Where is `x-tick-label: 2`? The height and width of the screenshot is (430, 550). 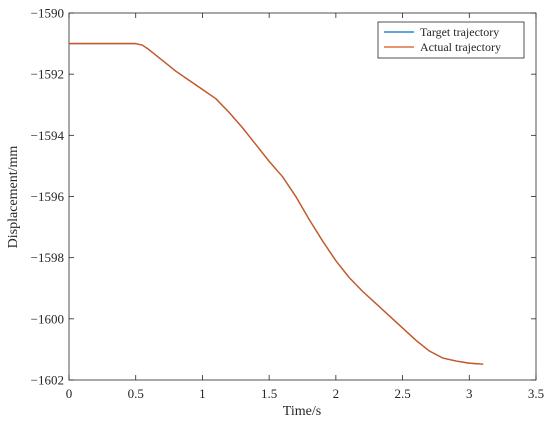 x-tick-label: 2 is located at coordinates (336, 393).